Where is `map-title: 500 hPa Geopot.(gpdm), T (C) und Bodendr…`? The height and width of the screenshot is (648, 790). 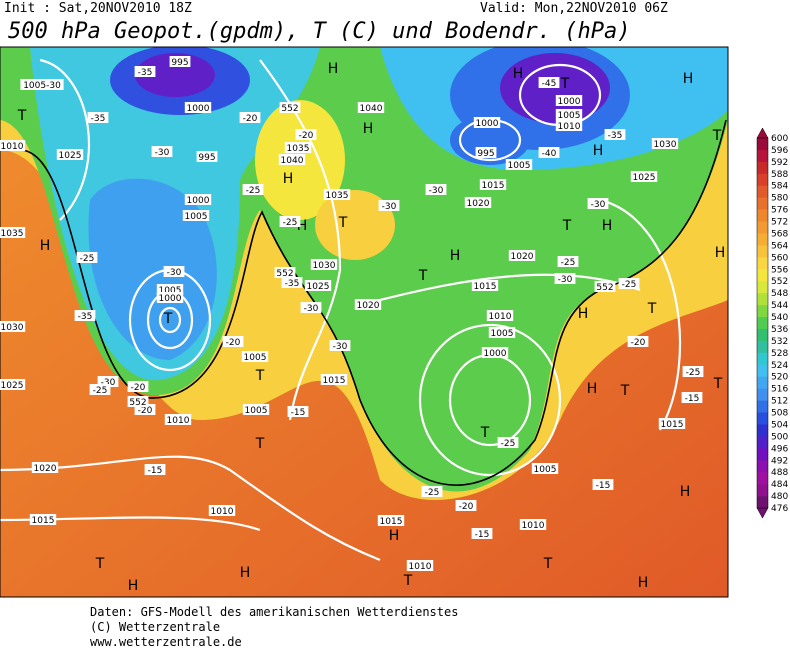
map-title: 500 hPa Geopot.(gpdm), T (C) und Bodendr… is located at coordinates (319, 31).